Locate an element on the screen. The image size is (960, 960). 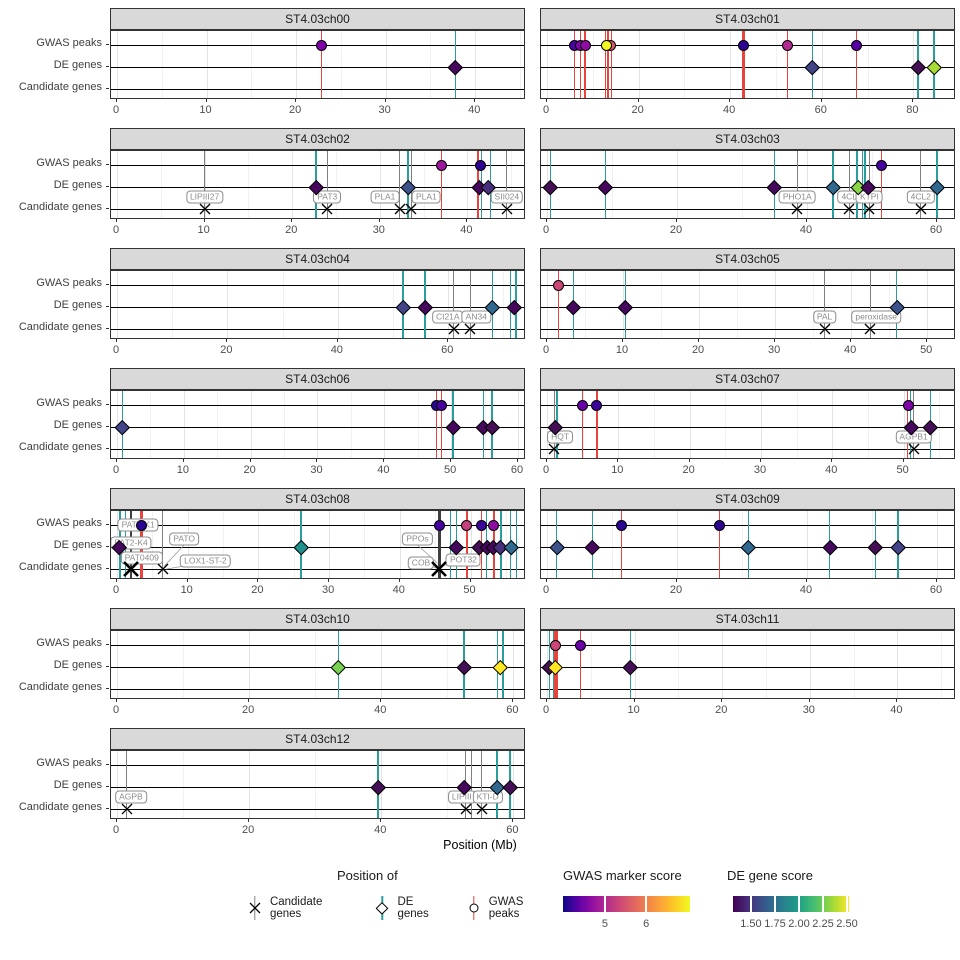
gene-label: PPOs is located at coordinates (417, 539).